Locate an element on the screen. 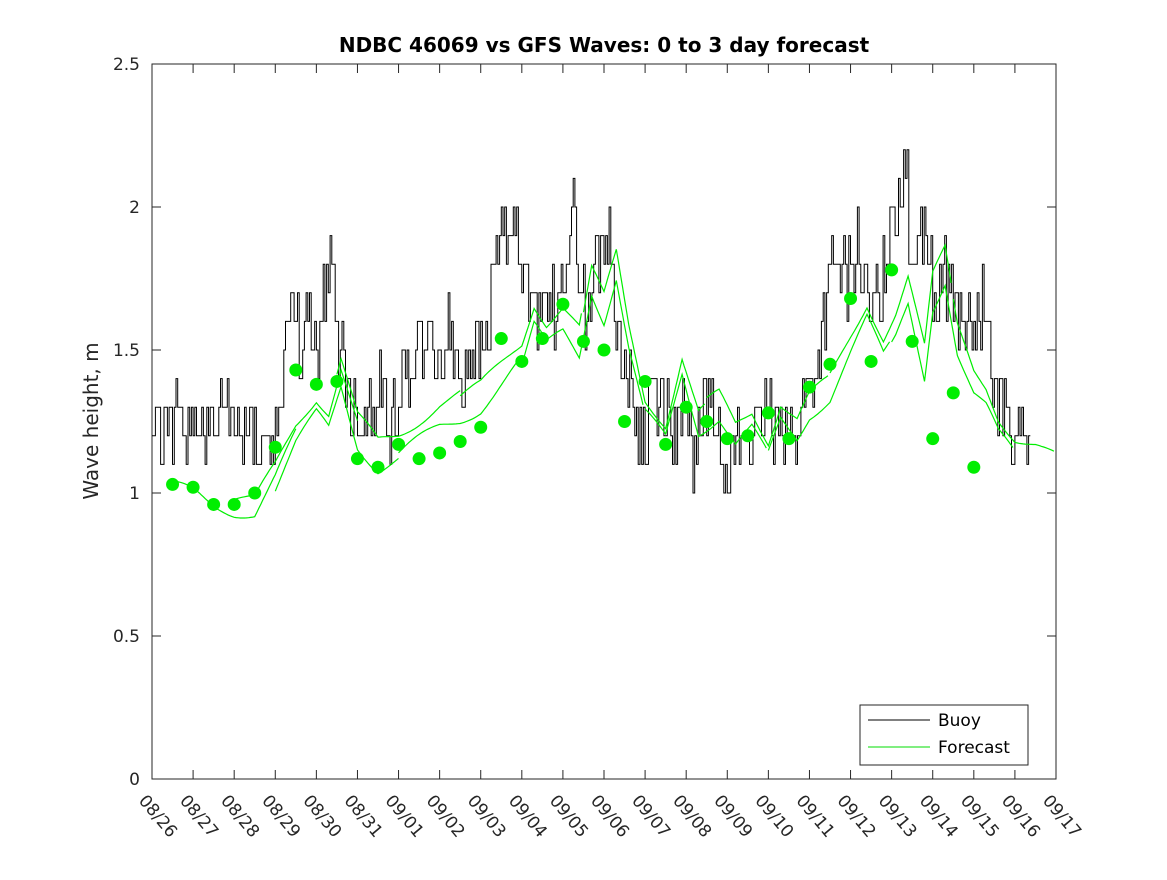 This screenshot has width=1167, height=880. y-tick-label: 2.5 is located at coordinates (126, 65).